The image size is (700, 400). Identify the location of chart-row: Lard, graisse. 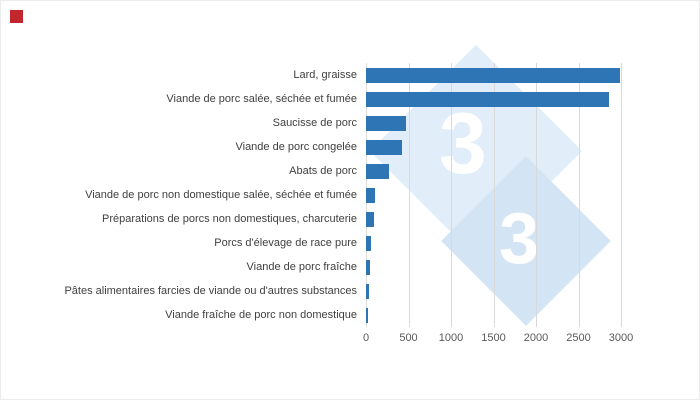
(311, 75).